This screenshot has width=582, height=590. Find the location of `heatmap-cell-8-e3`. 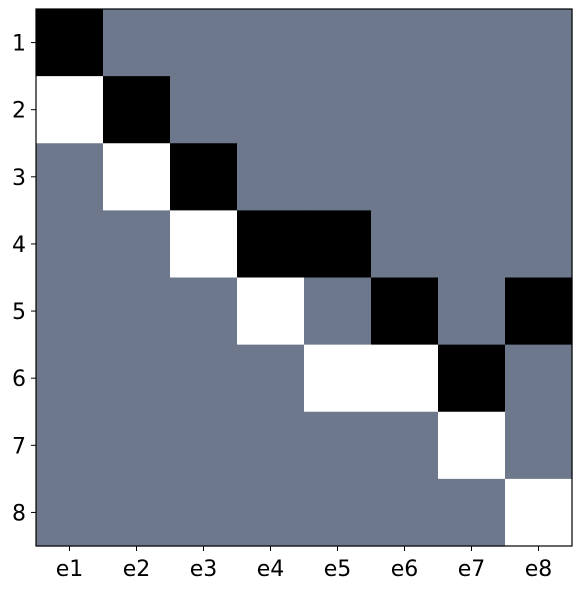

heatmap-cell-8-e3 is located at coordinates (204, 512).